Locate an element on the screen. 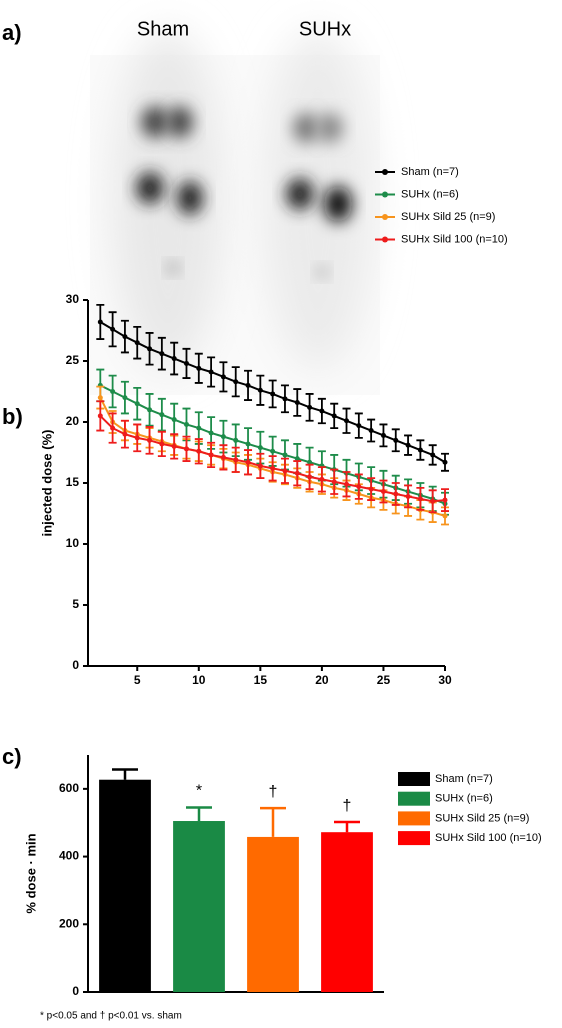  x-tick-label: 15 is located at coordinates (261, 680).